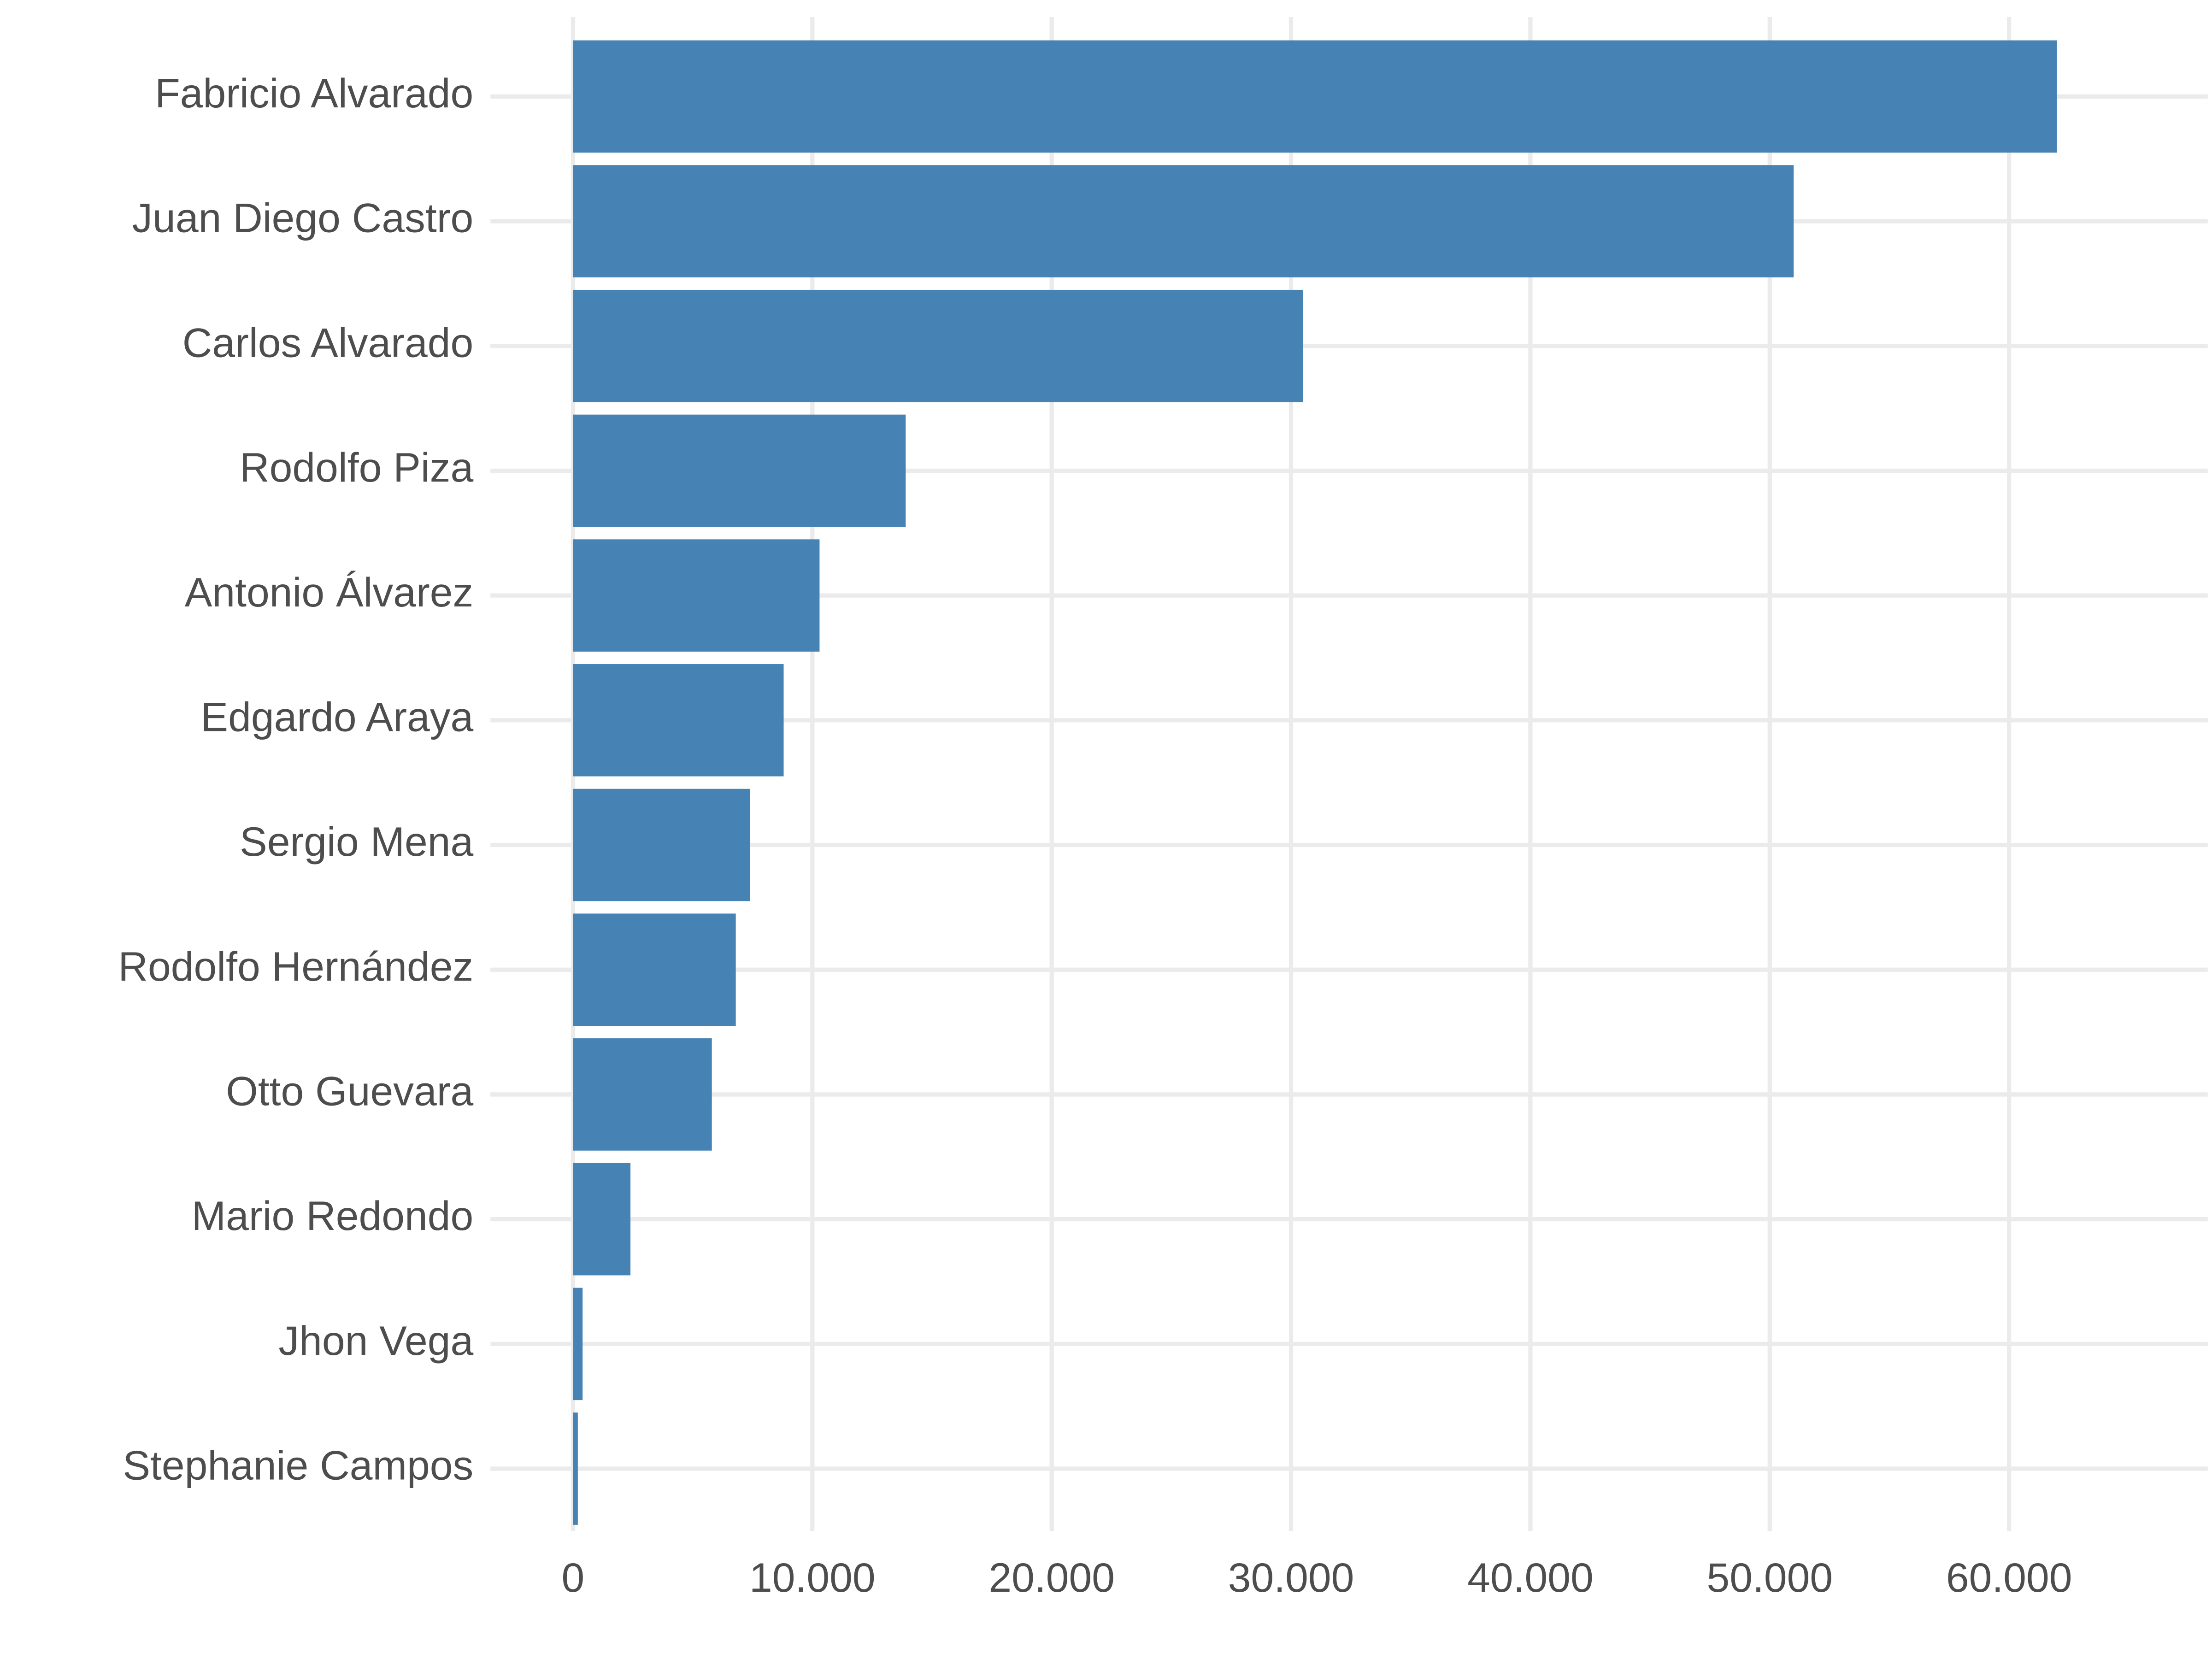  I want to click on y-tick-label: Rodolfo Hernández, so click(295, 966).